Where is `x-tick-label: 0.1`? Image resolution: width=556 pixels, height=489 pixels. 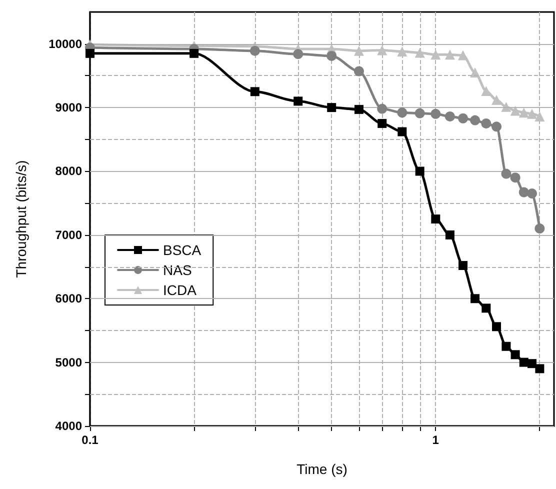
x-tick-label: 0.1 is located at coordinates (90, 440).